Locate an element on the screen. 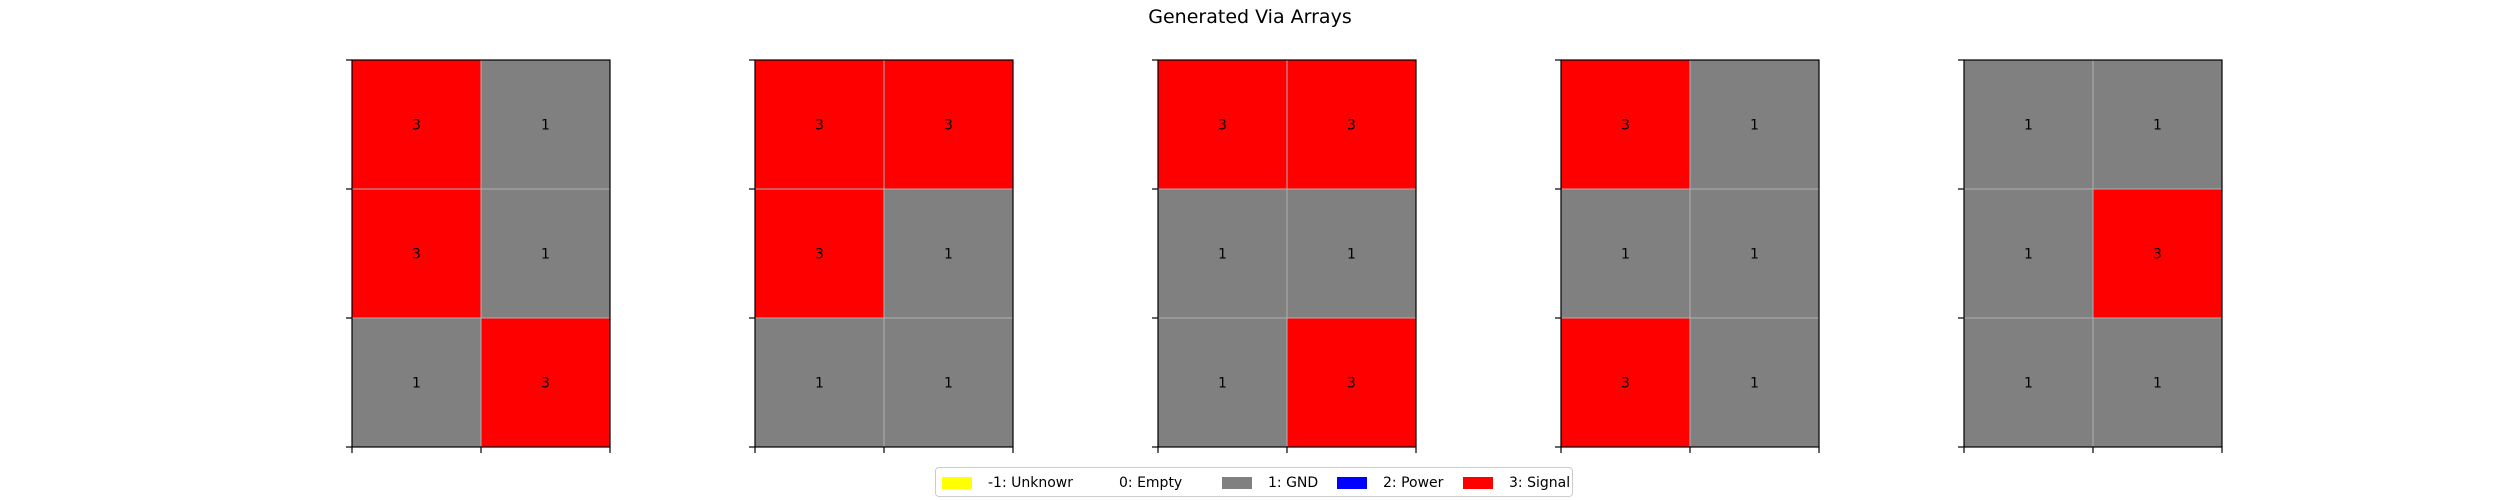 Image resolution: width=2500 pixels, height=500 pixels. legend-label: -1: Unknown is located at coordinates (1032, 483).